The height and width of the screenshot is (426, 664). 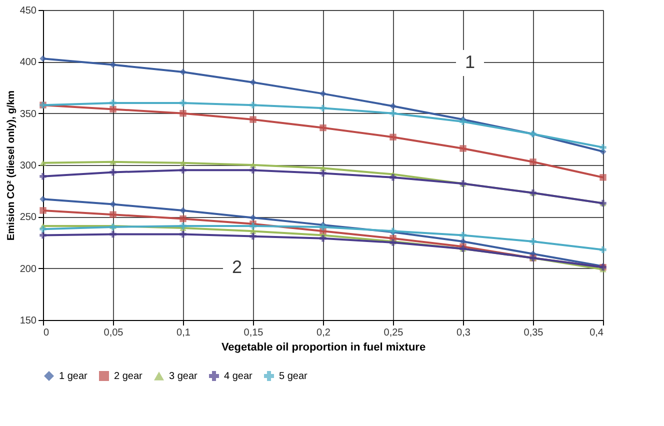 I want to click on legend-label: 3 gear, so click(x=183, y=376).